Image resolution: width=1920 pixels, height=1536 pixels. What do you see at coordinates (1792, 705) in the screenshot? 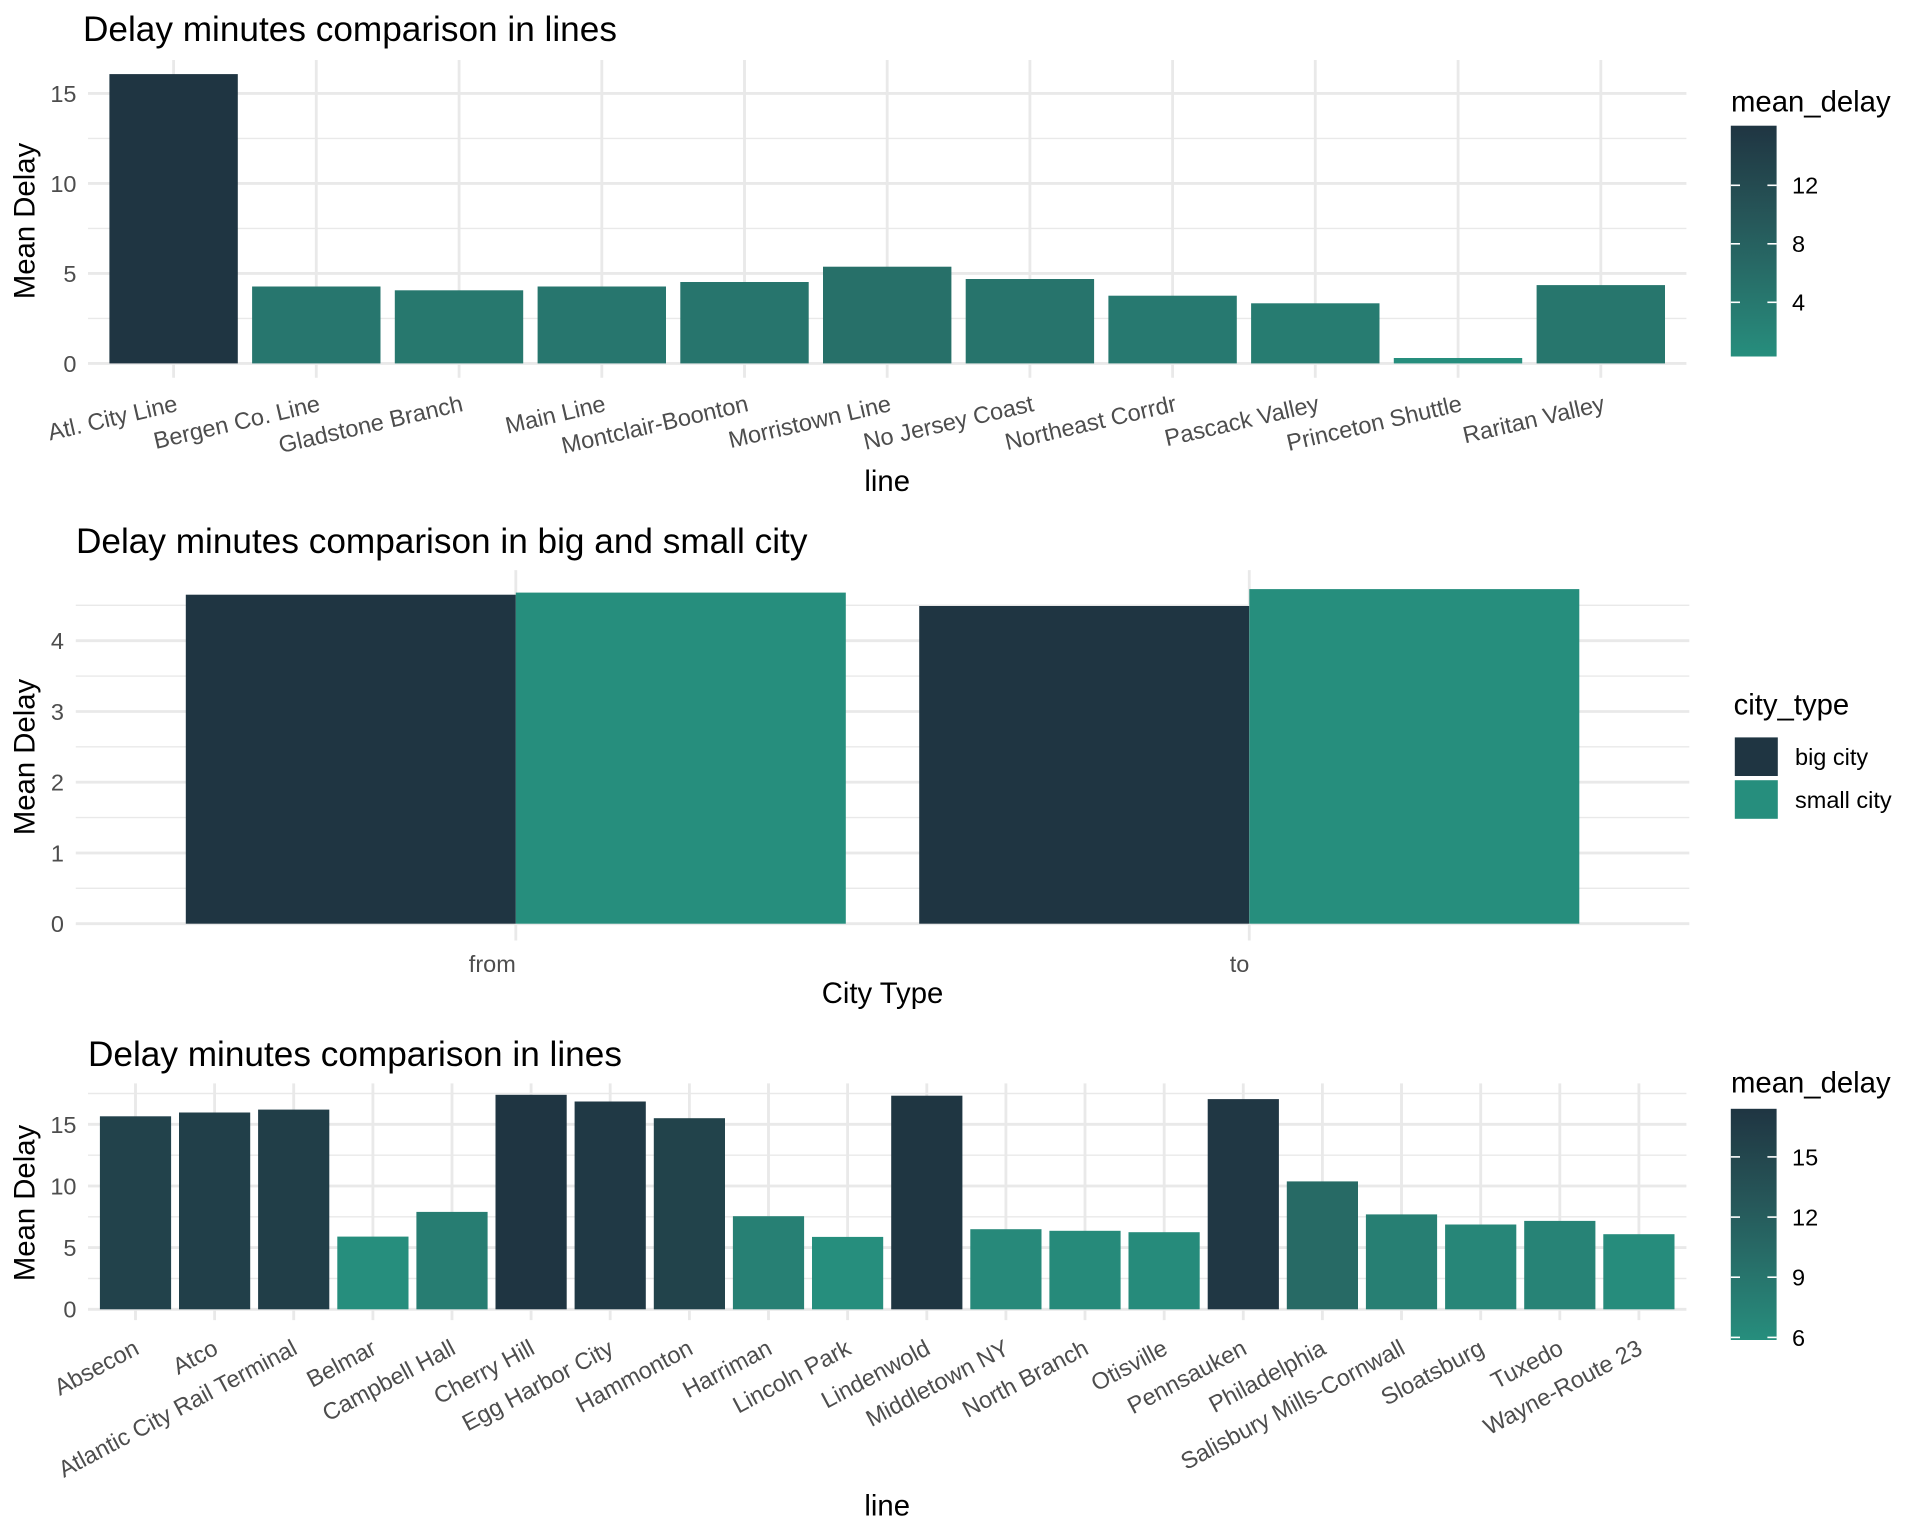
I see `svg-text: city_type` at bounding box center [1792, 705].